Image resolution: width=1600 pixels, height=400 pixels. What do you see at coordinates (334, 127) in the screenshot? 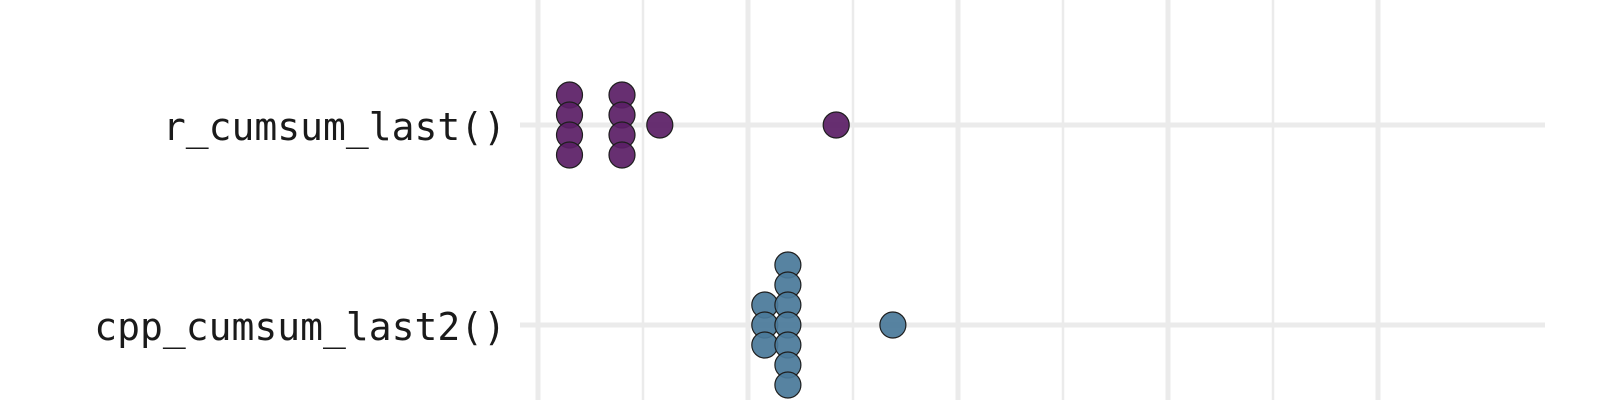
I see `y-tick-label-r-cumsum-last: r_cumsum_last()` at bounding box center [334, 127].